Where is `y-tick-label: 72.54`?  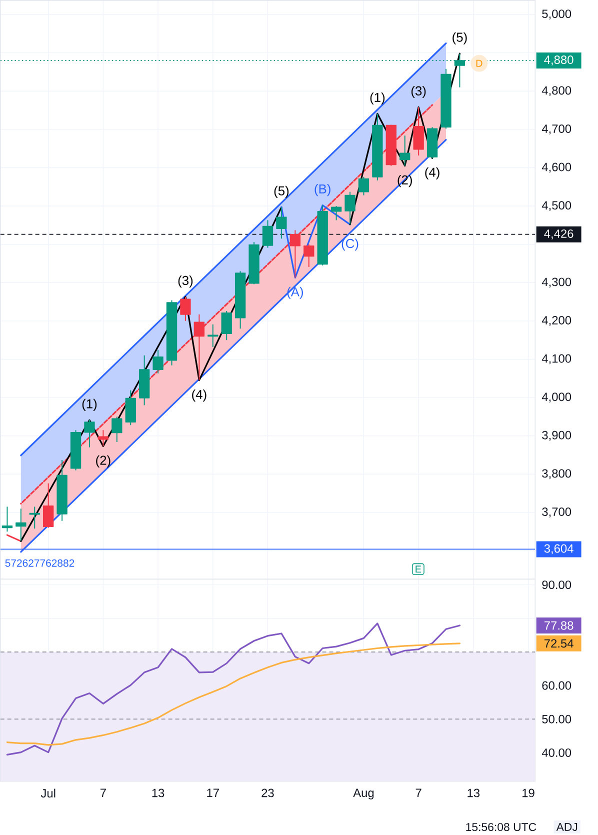
y-tick-label: 72.54 is located at coordinates (559, 643).